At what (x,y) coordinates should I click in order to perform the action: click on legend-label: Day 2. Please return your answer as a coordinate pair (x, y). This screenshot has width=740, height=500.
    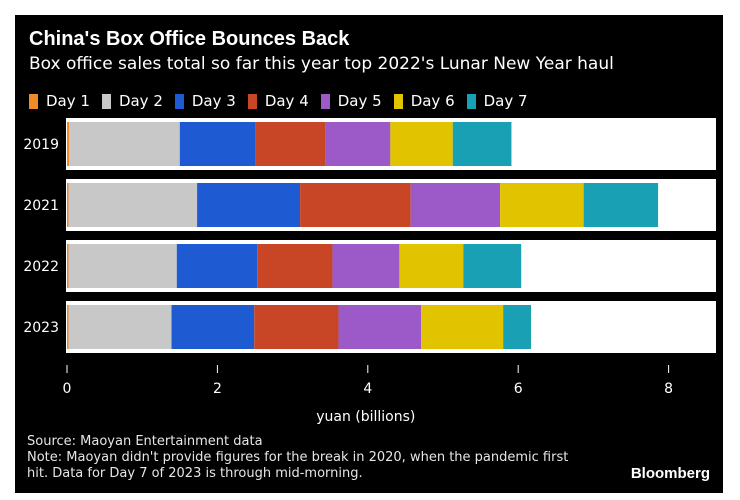
    Looking at the image, I should click on (140, 101).